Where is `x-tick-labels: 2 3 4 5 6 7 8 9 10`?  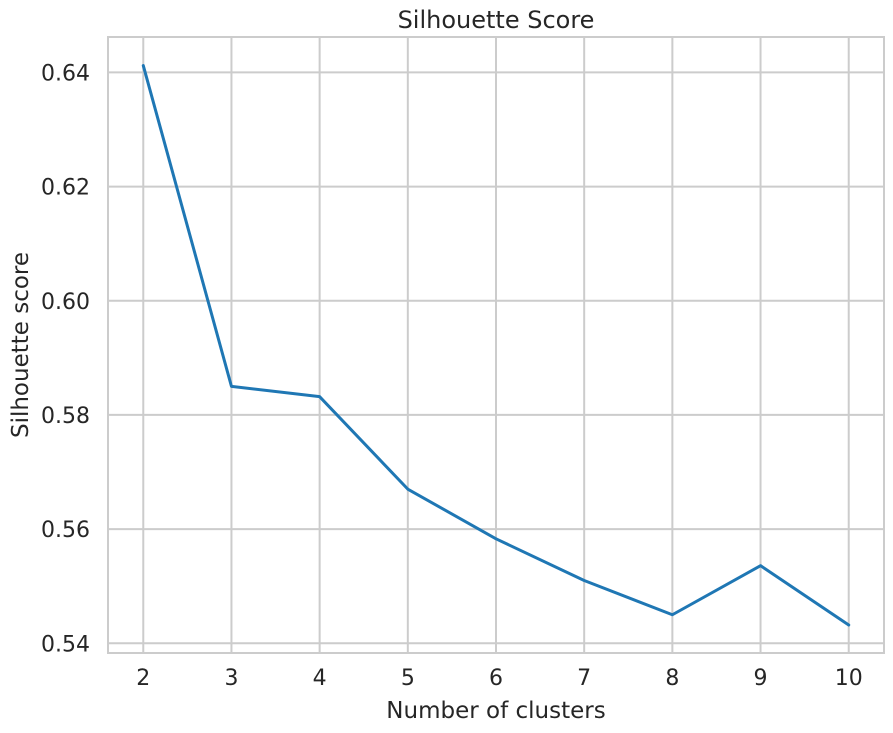 x-tick-labels: 2 3 4 5 6 7 8 9 10 is located at coordinates (499, 678).